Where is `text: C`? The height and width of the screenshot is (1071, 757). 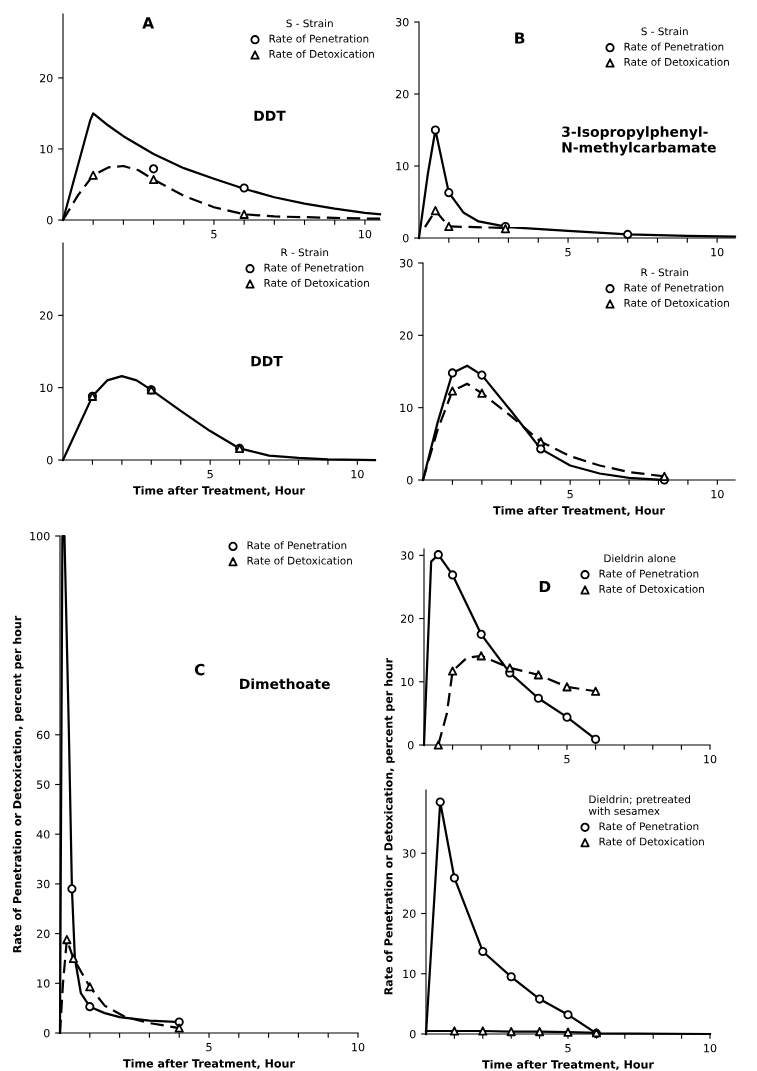 text: C is located at coordinates (199, 669).